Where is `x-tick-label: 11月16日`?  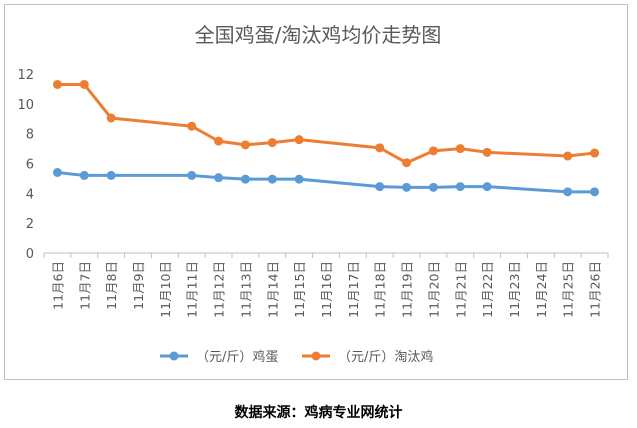 x-tick-label: 11月16日 is located at coordinates (326, 289).